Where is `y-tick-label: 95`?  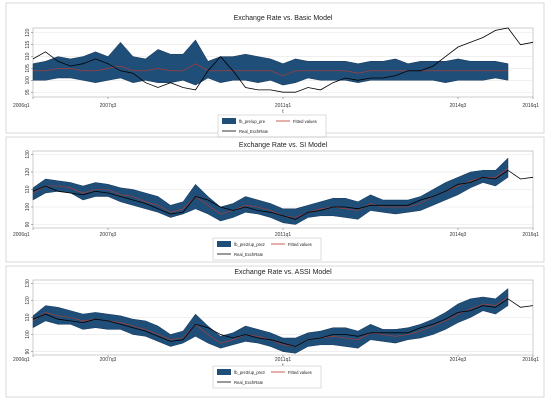 y-tick-label: 95 is located at coordinates (28, 92).